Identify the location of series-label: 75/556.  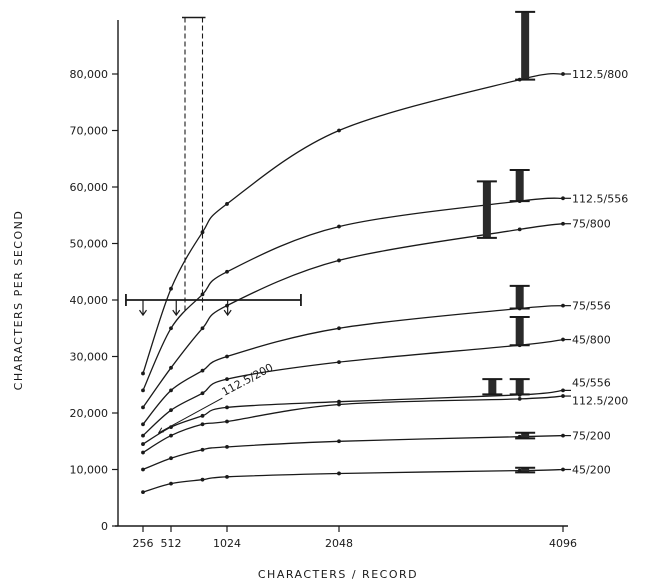
(591, 306).